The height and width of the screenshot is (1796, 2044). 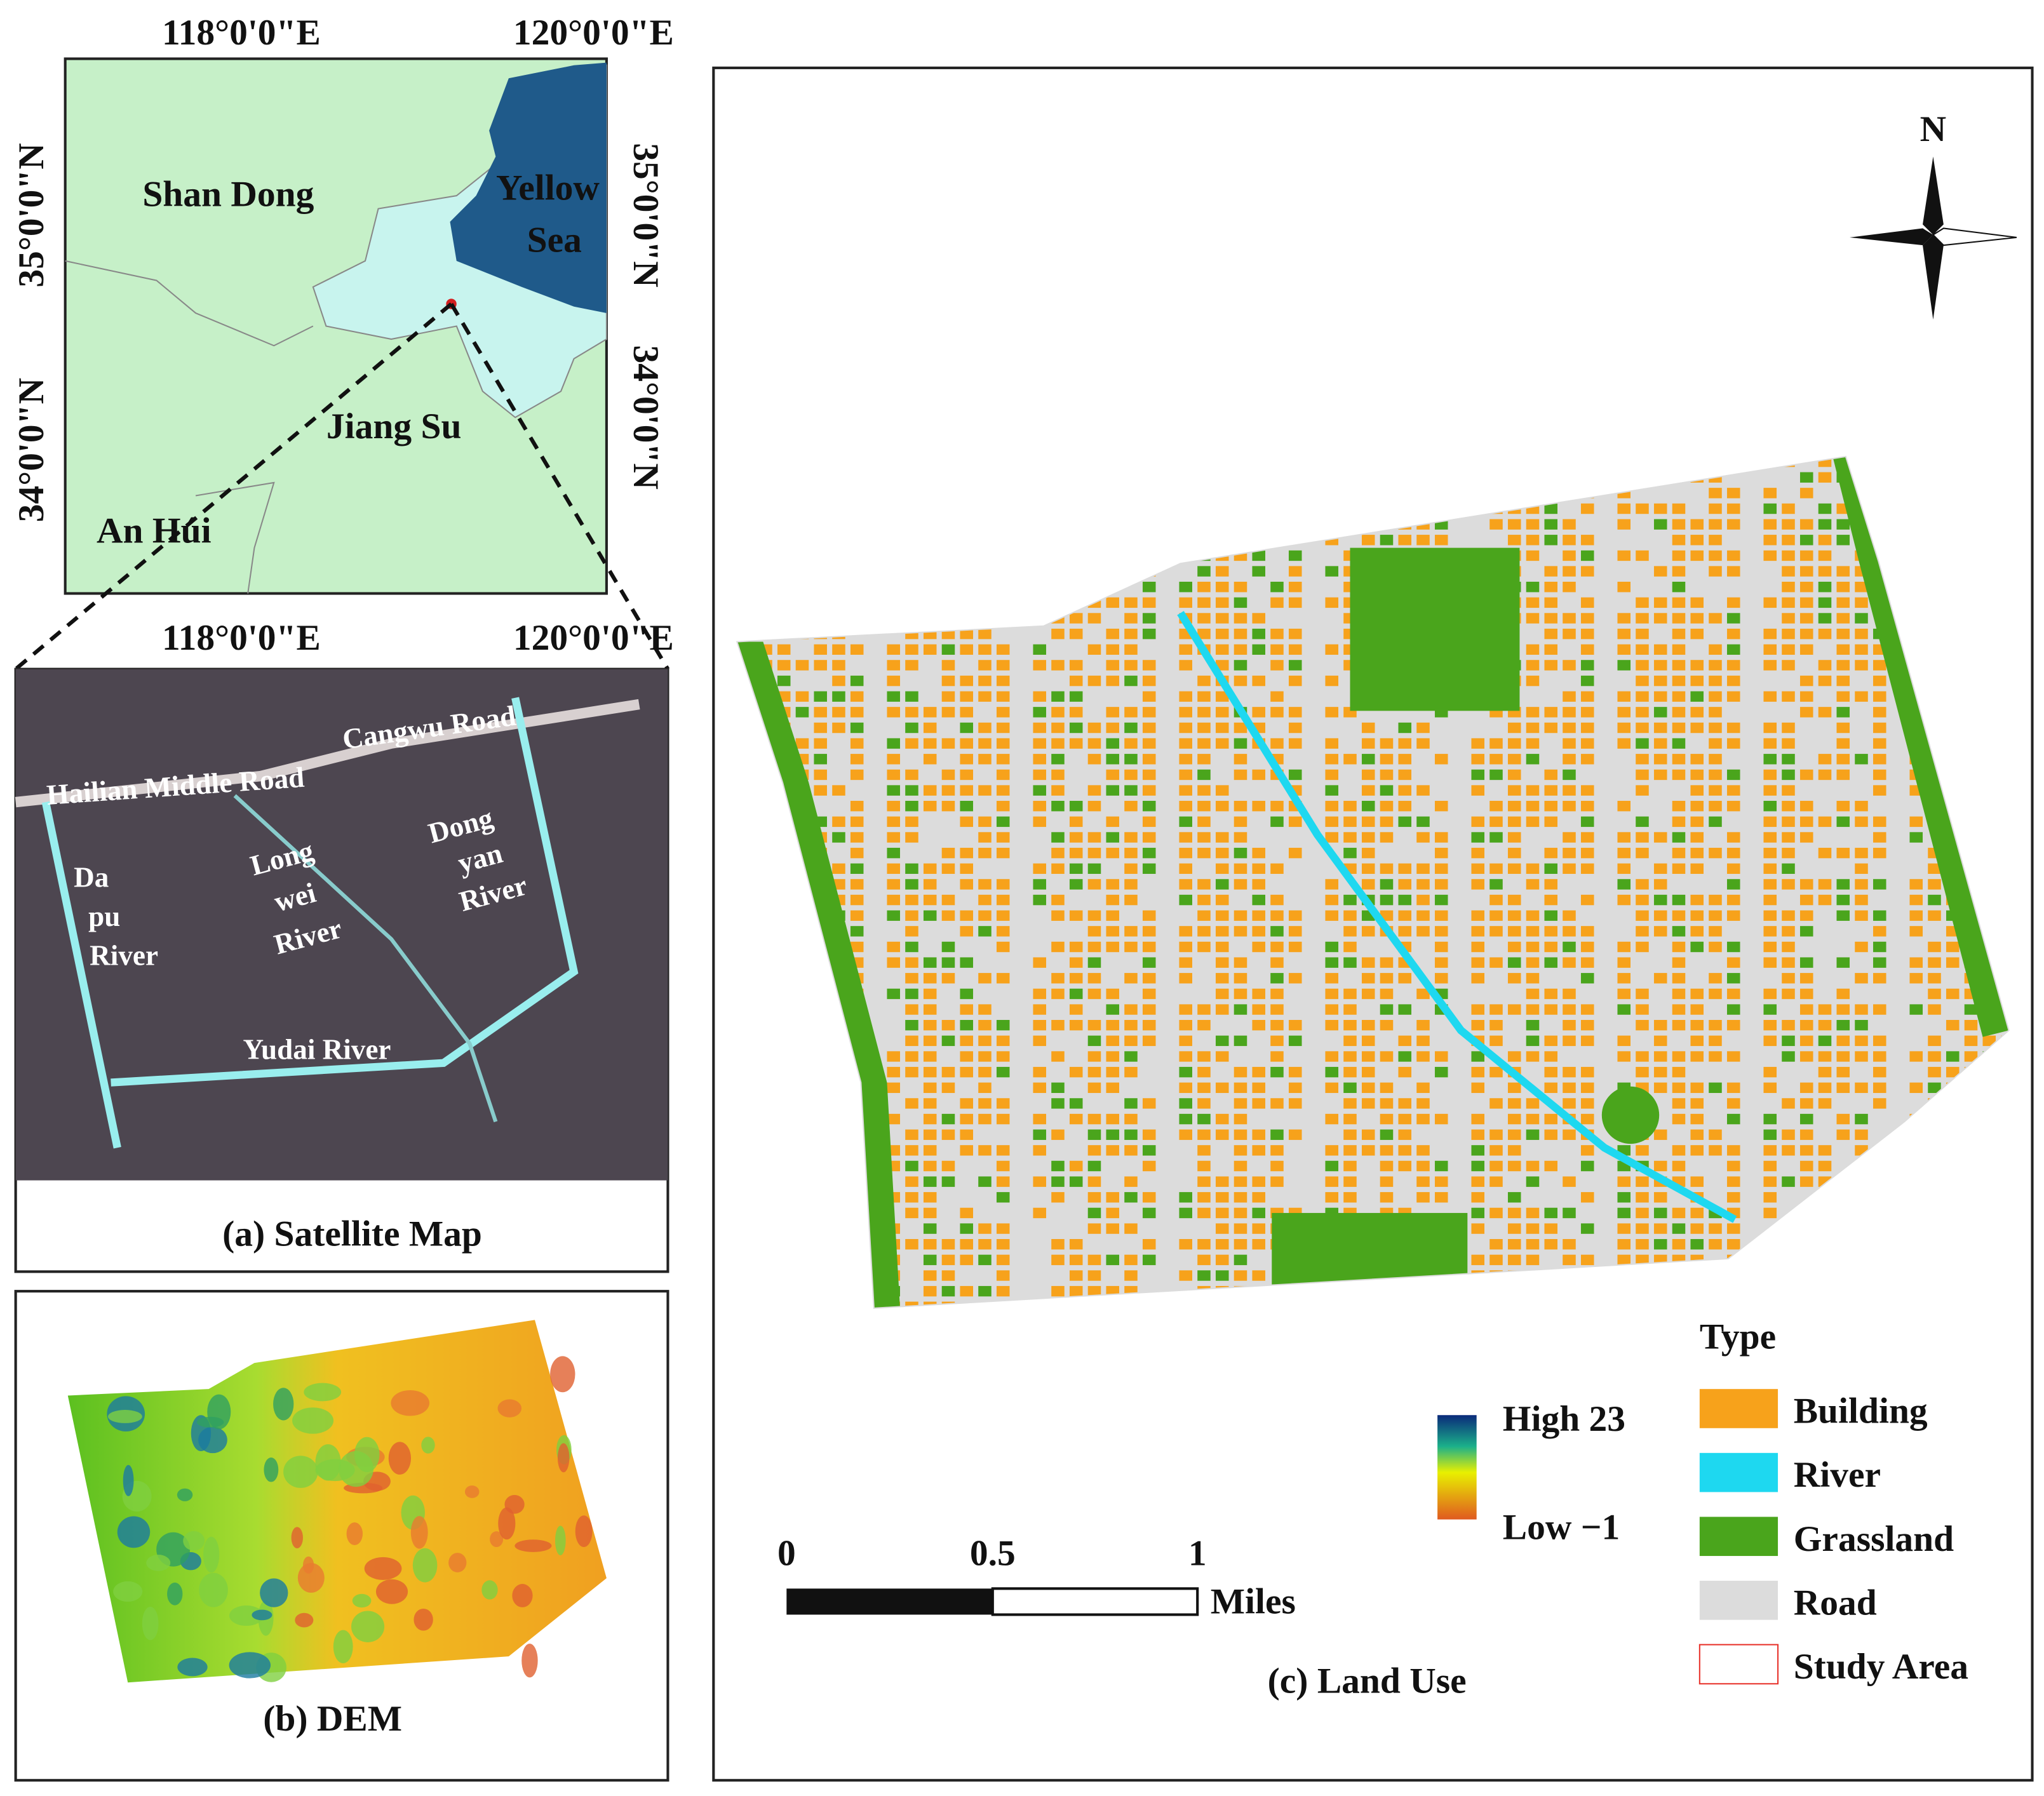 What do you see at coordinates (262, 1615) in the screenshot?
I see `dem-blob` at bounding box center [262, 1615].